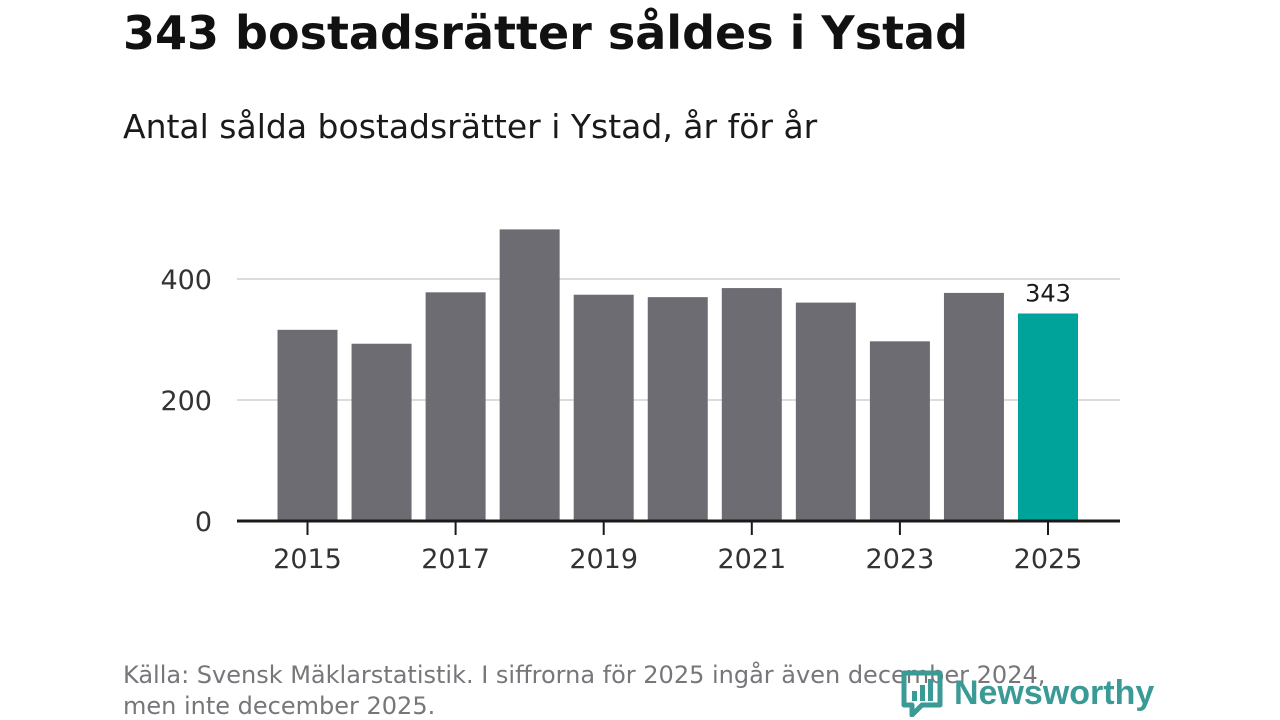 The height and width of the screenshot is (720, 1280). Describe the element at coordinates (381, 432) in the screenshot. I see `bar-2016` at that location.